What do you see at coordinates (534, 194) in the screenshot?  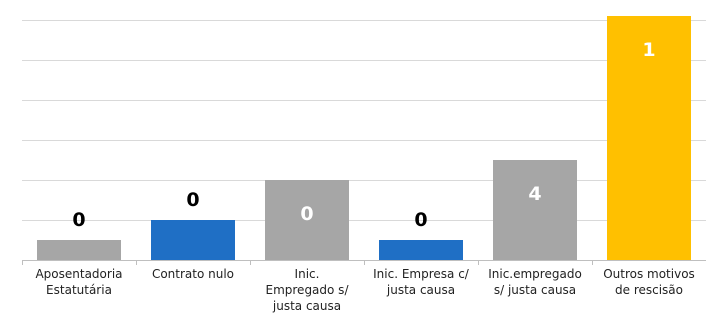 I see `data-label: 4` at bounding box center [534, 194].